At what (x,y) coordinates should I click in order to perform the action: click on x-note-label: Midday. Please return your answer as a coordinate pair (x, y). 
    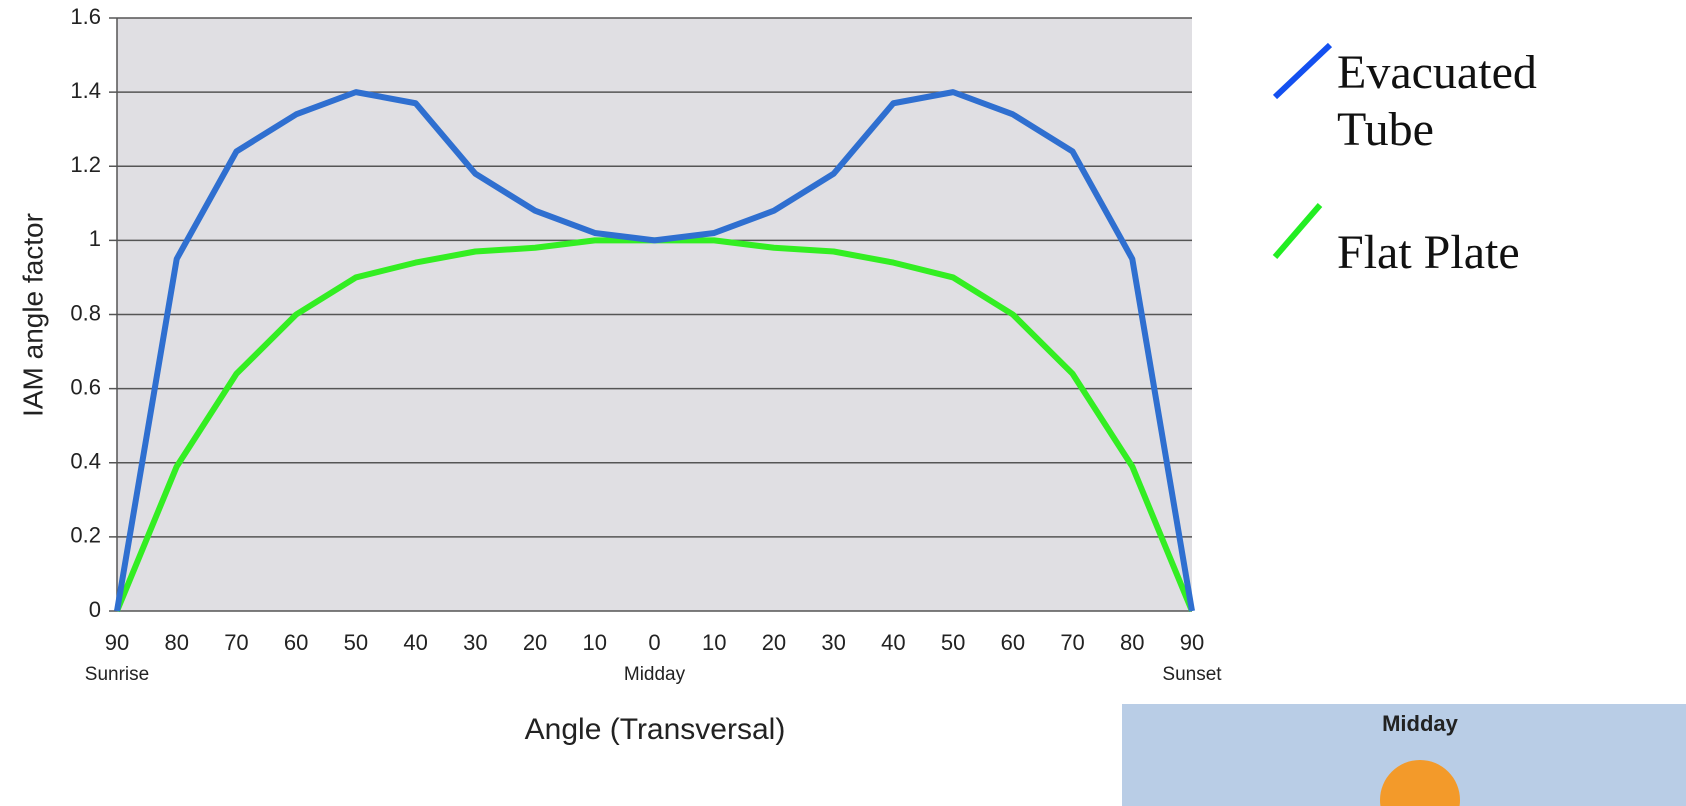
    Looking at the image, I should click on (655, 674).